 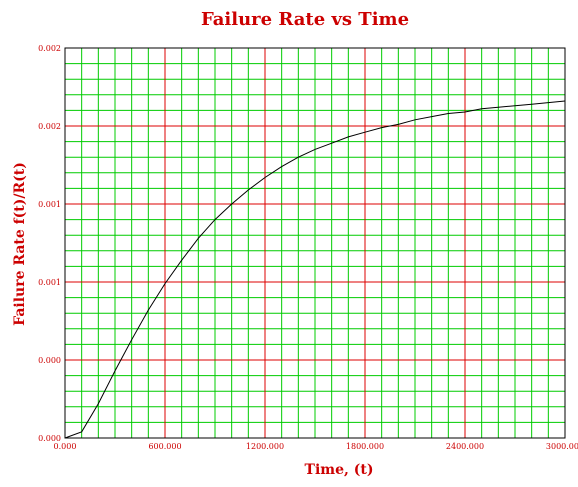 I want to click on x-tick-label: 1800.000, so click(x=365, y=446).